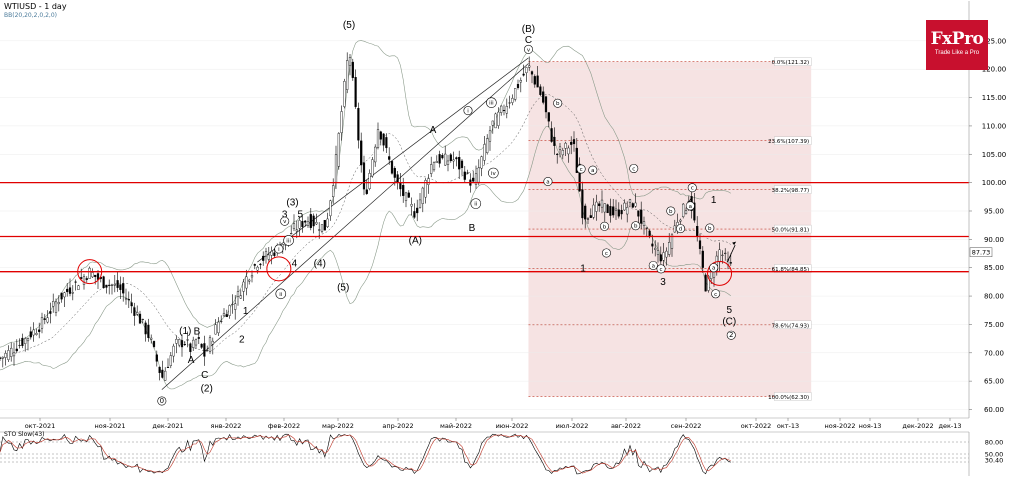 The image size is (1024, 479). Describe the element at coordinates (279, 250) in the screenshot. I see `wave-label-28: i` at that location.